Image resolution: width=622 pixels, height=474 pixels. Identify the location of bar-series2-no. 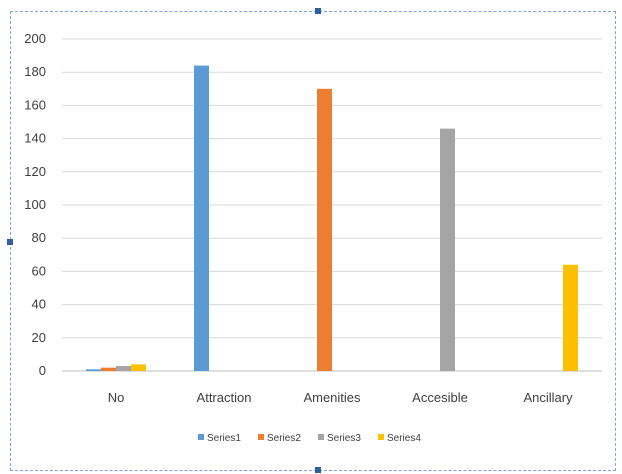
(108, 369).